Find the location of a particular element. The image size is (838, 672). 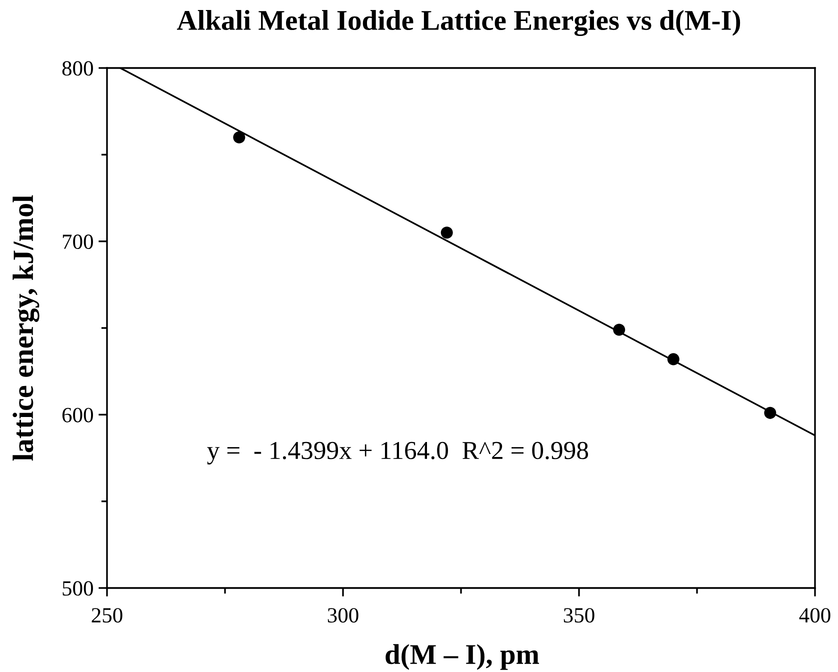

y-tick-label: 800 is located at coordinates (77, 68).